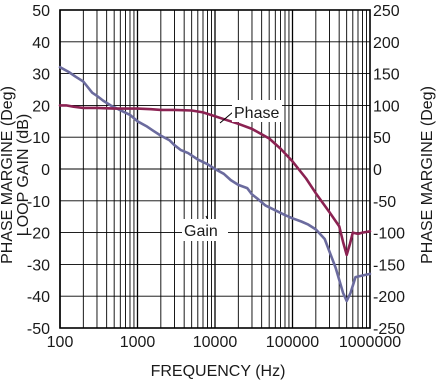  Describe the element at coordinates (23, 175) in the screenshot. I see `y-axis-title-left: LOOP GAIN (dB)` at that location.